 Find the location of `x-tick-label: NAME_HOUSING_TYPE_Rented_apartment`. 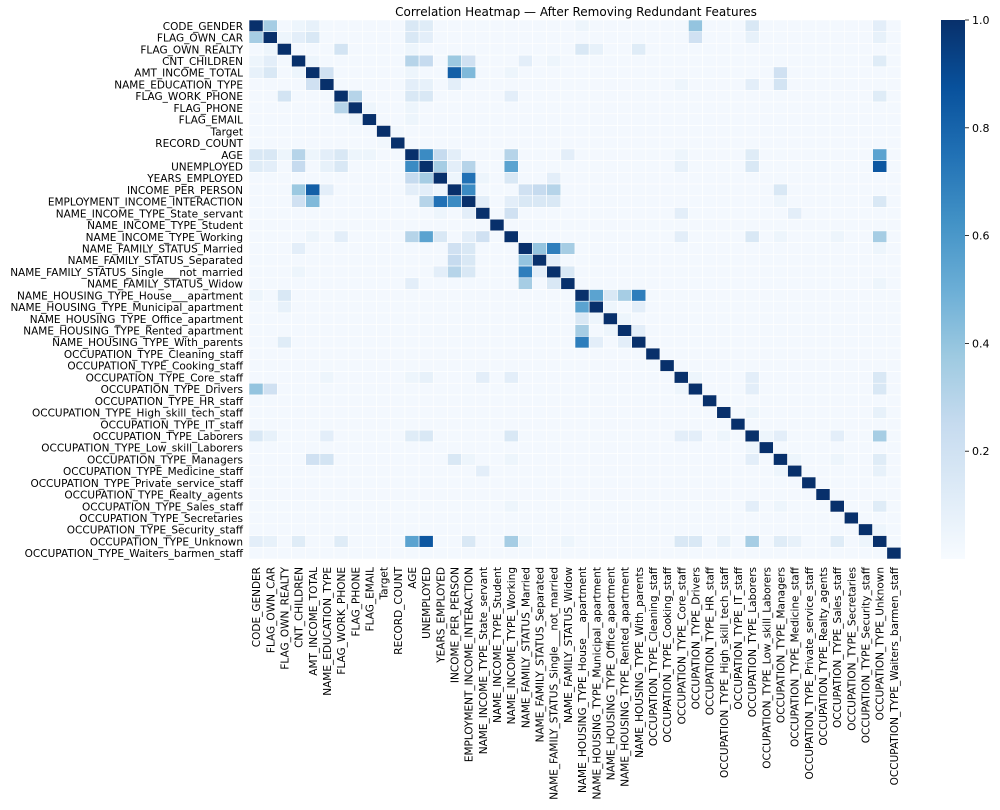

x-tick-label: NAME_HOUSING_TYPE_Rented_apartment is located at coordinates (626, 677).